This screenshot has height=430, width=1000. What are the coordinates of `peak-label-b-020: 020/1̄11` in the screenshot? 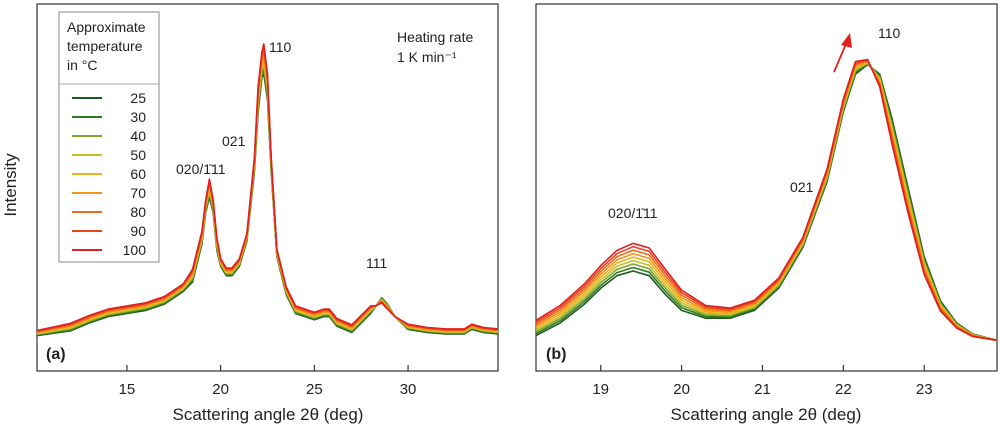 It's located at (633, 213).